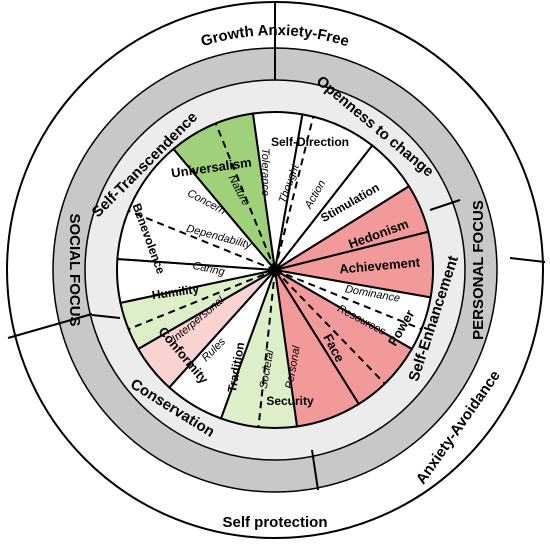  I want to click on value-label-self-direction: Self-Direction, so click(310, 142).